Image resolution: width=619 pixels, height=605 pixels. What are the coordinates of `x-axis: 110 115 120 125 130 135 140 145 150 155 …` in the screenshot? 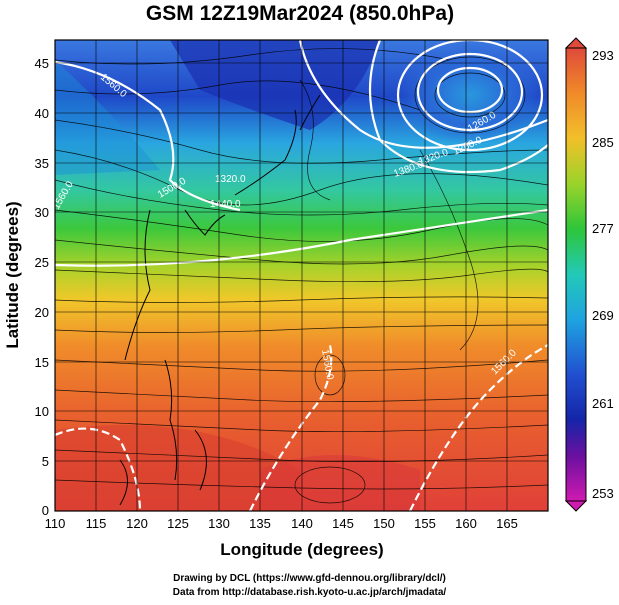 It's located at (281, 537).